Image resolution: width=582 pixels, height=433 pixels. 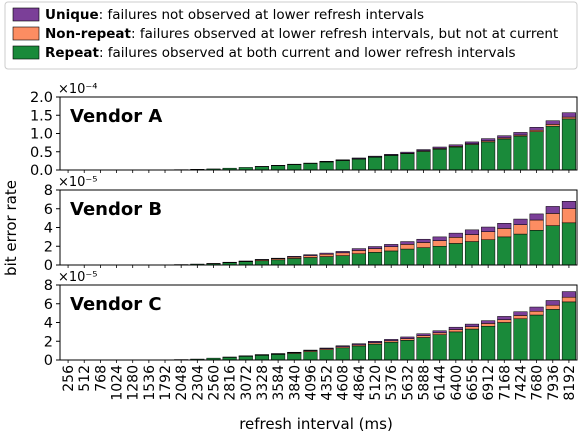 I want to click on y-tick-label: 4, so click(x=48, y=229).